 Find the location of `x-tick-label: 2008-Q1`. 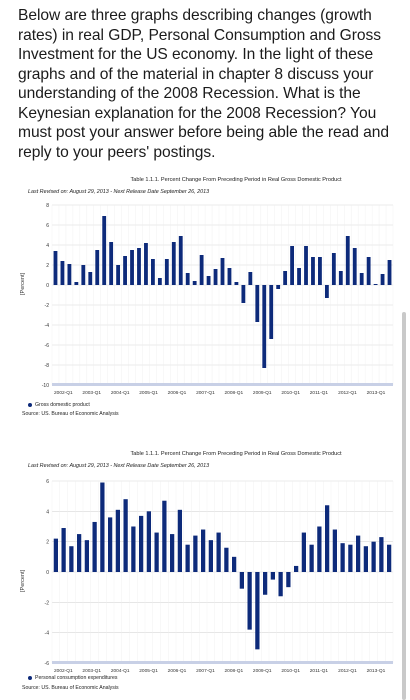

x-tick-label: 2008-Q1 is located at coordinates (234, 393).